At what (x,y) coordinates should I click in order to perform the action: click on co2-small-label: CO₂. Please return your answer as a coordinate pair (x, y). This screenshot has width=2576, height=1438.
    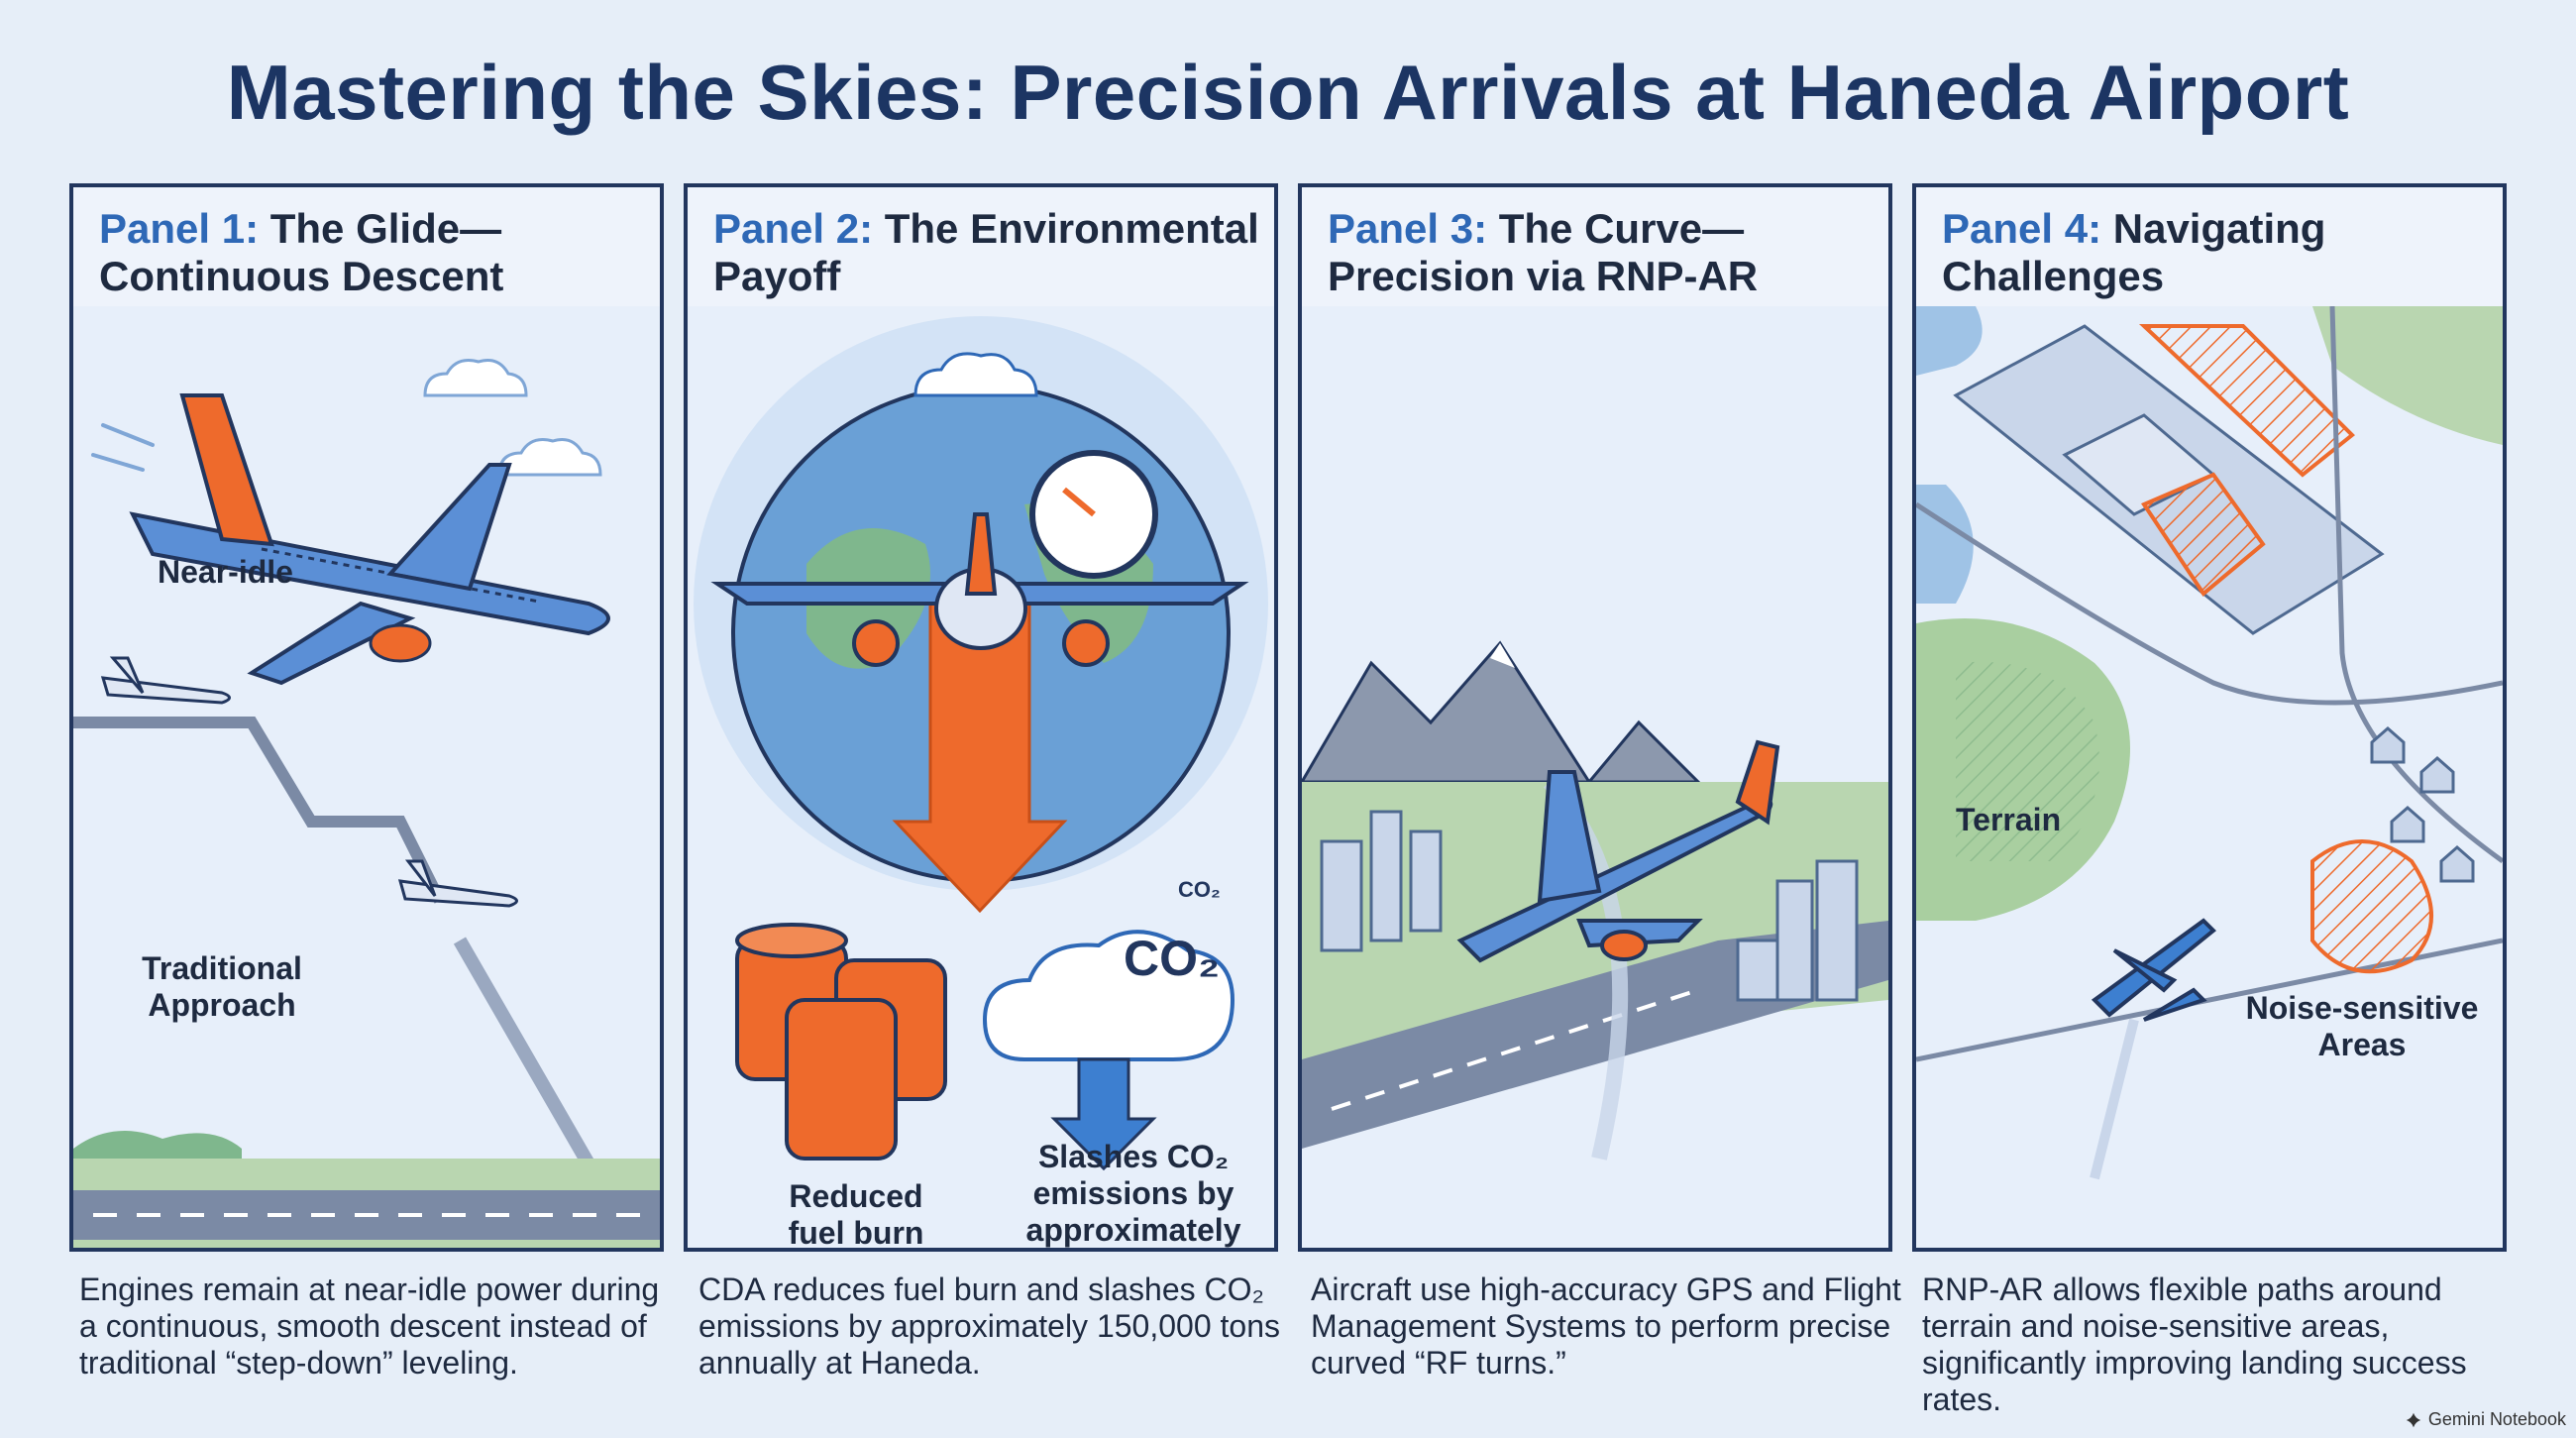
    Looking at the image, I should click on (1199, 890).